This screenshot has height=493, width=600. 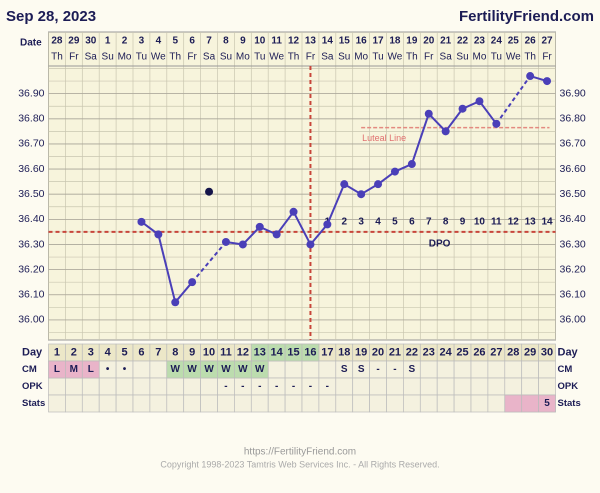 I want to click on day-number: 11, so click(x=226, y=352).